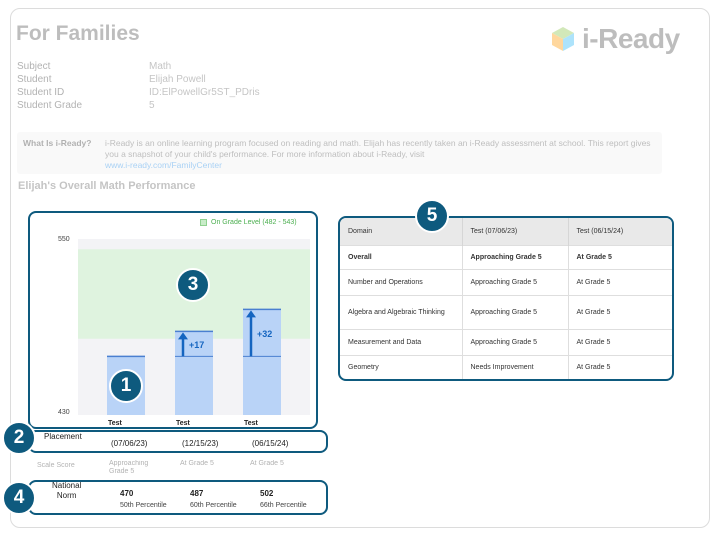 The height and width of the screenshot is (538, 720). What do you see at coordinates (213, 505) in the screenshot?
I see `norm-percentile-2: 60th Percentile` at bounding box center [213, 505].